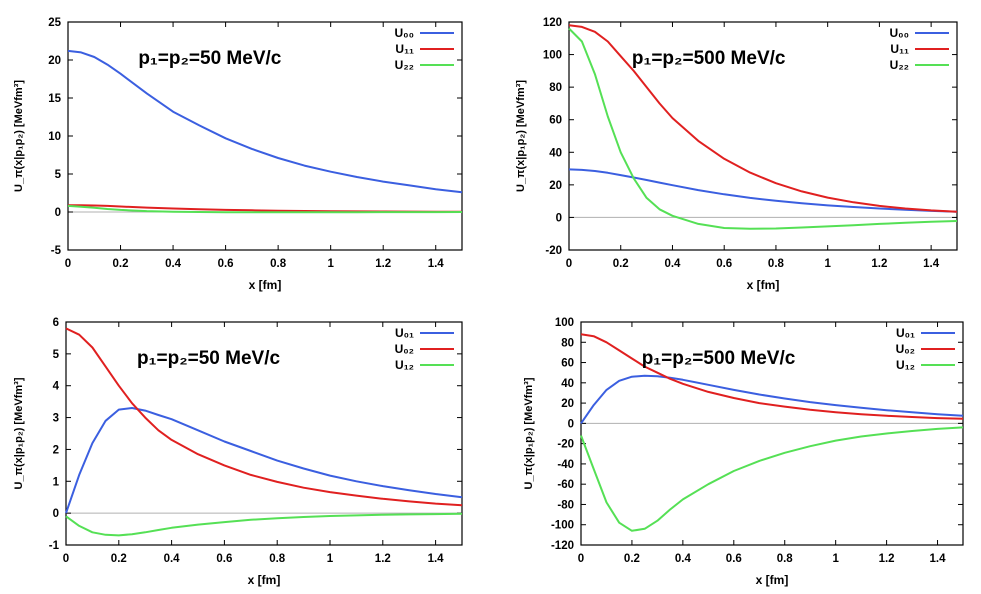 This screenshot has width=981, height=594. I want to click on y-tick-label: 4, so click(56, 387).